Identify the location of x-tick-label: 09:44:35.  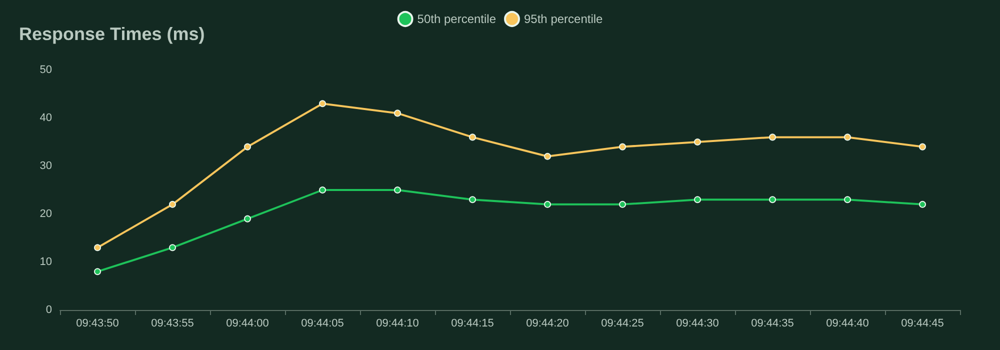
(772, 324).